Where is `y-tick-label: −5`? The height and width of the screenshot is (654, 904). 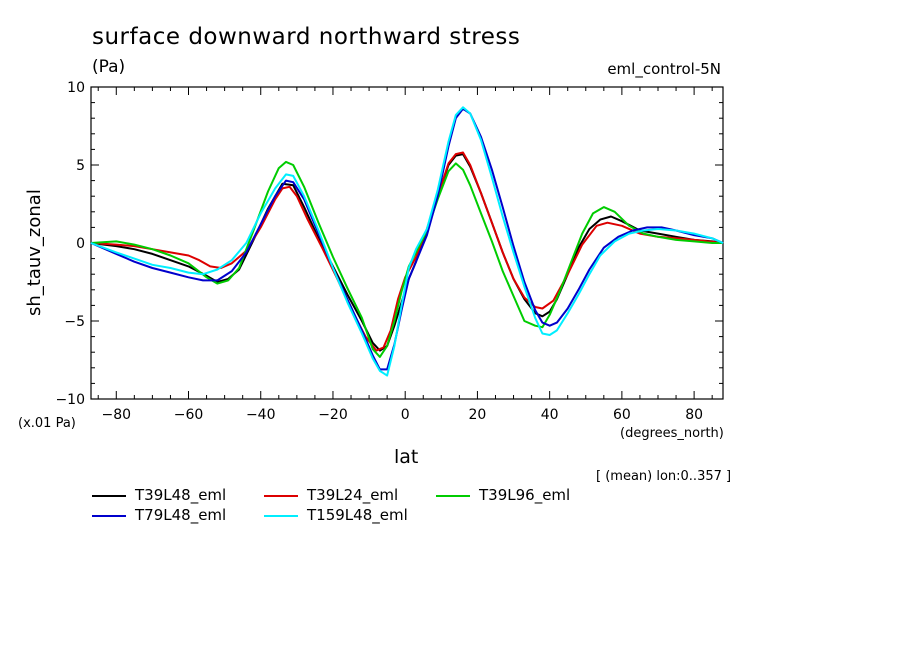 y-tick-label: −5 is located at coordinates (74, 322).